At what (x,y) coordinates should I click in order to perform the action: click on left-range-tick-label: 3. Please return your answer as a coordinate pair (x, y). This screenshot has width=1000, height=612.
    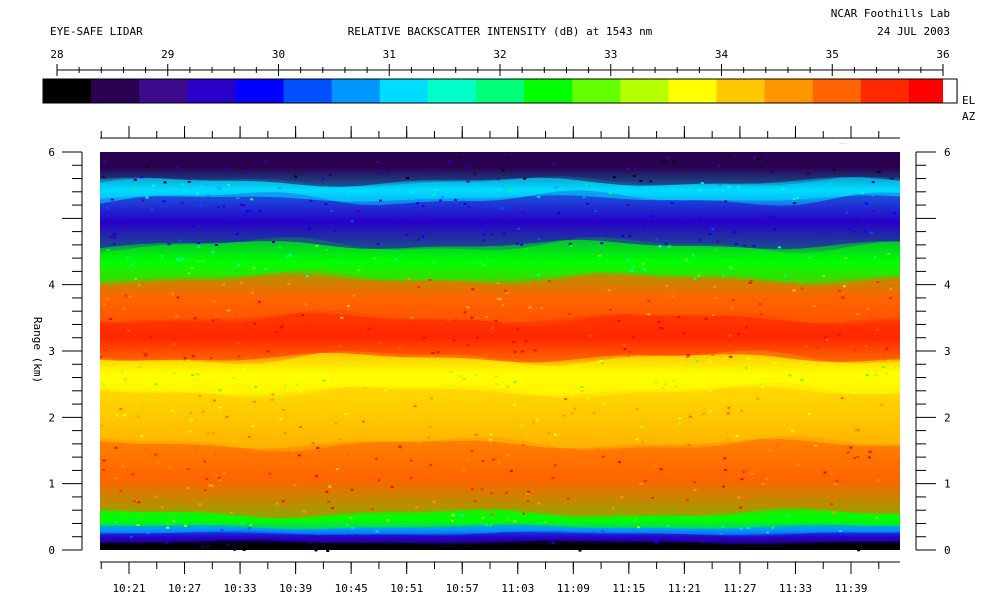
    Looking at the image, I should click on (51, 351).